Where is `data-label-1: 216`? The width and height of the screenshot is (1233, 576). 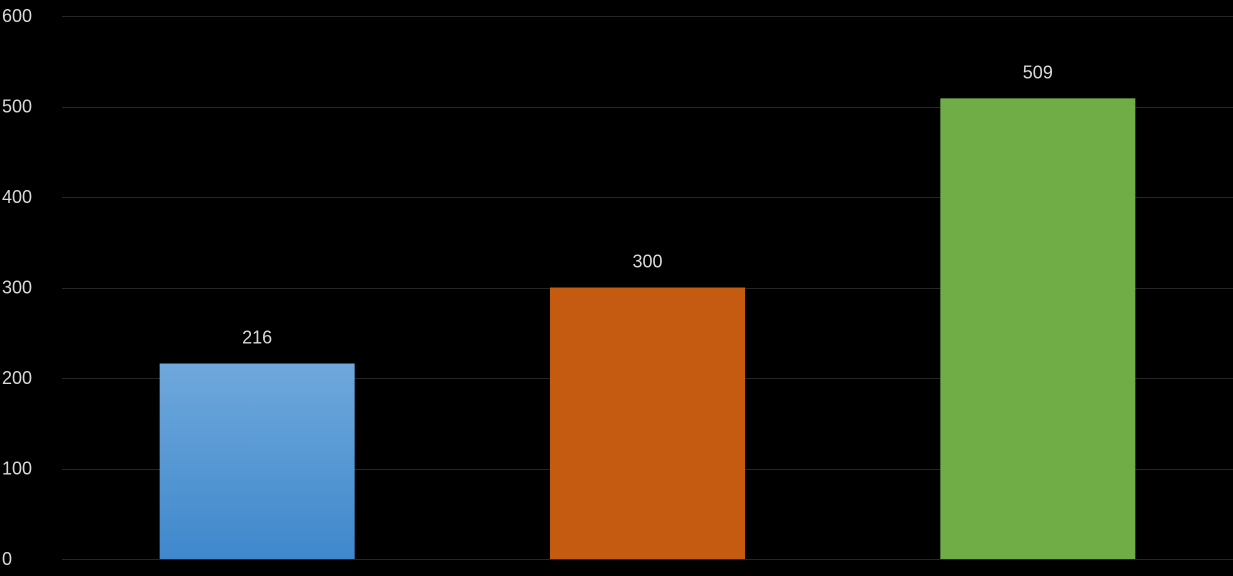
data-label-1: 216 is located at coordinates (257, 338).